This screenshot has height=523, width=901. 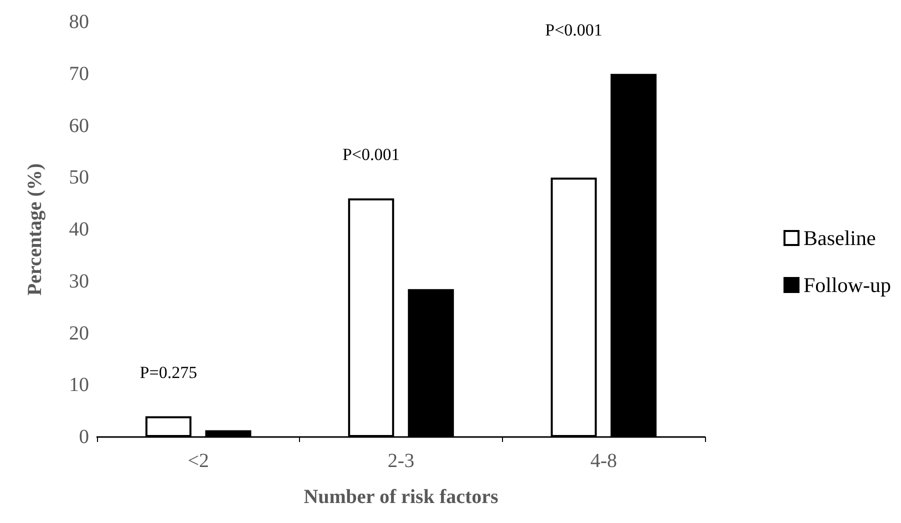 I want to click on x-tick-label: <2, so click(x=198, y=461).